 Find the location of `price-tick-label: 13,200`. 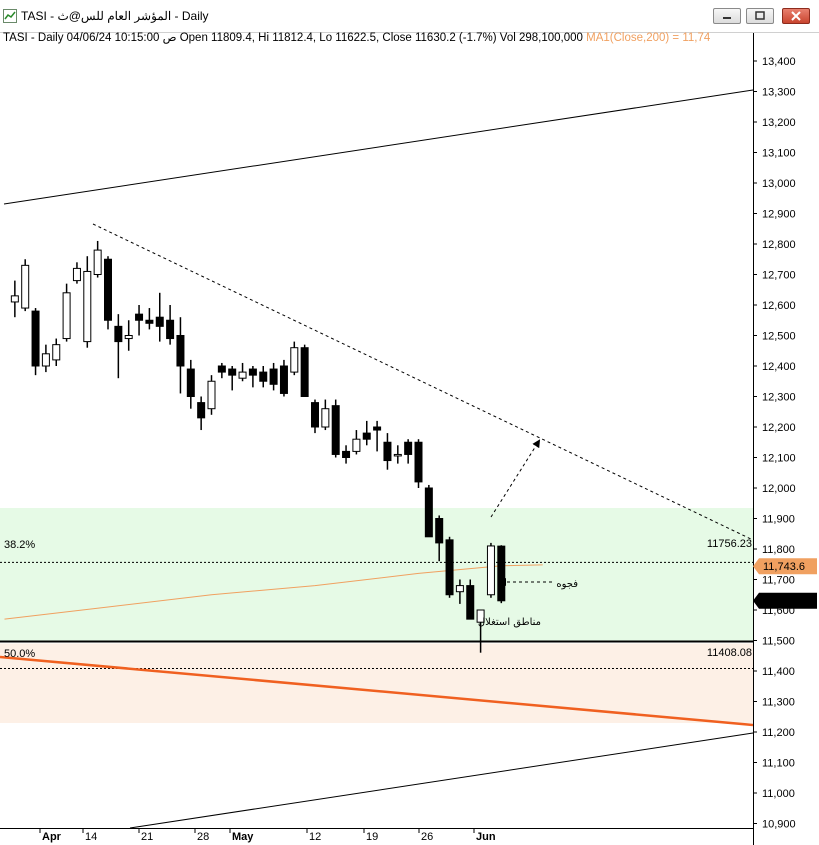

price-tick-label: 13,200 is located at coordinates (779, 123).